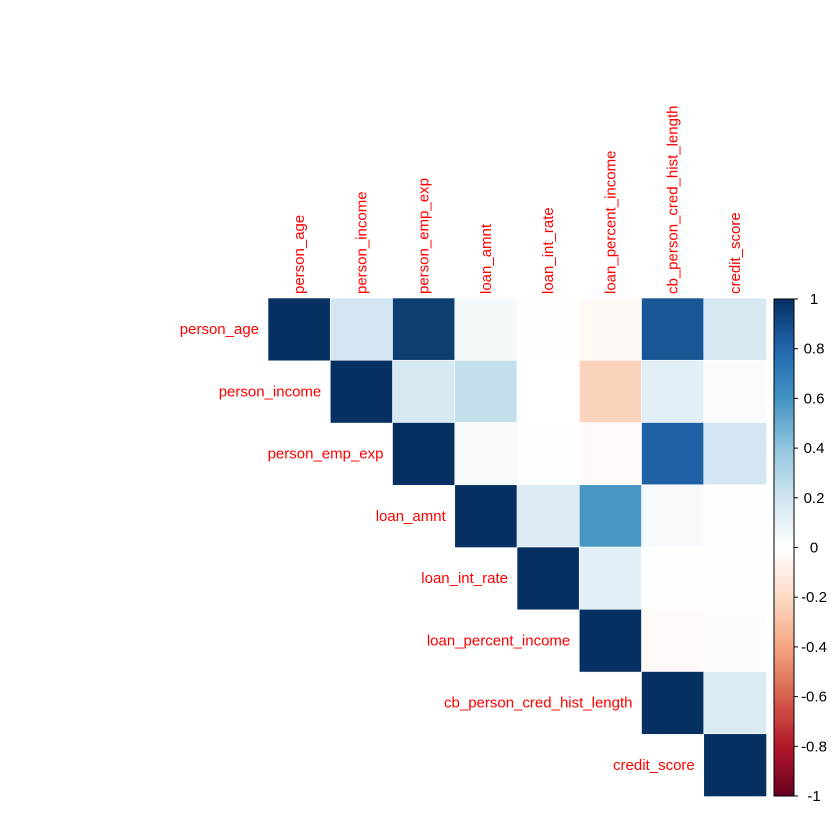 The image size is (840, 840). Describe the element at coordinates (735, 253) in the screenshot. I see `column-label: credit_score` at that location.